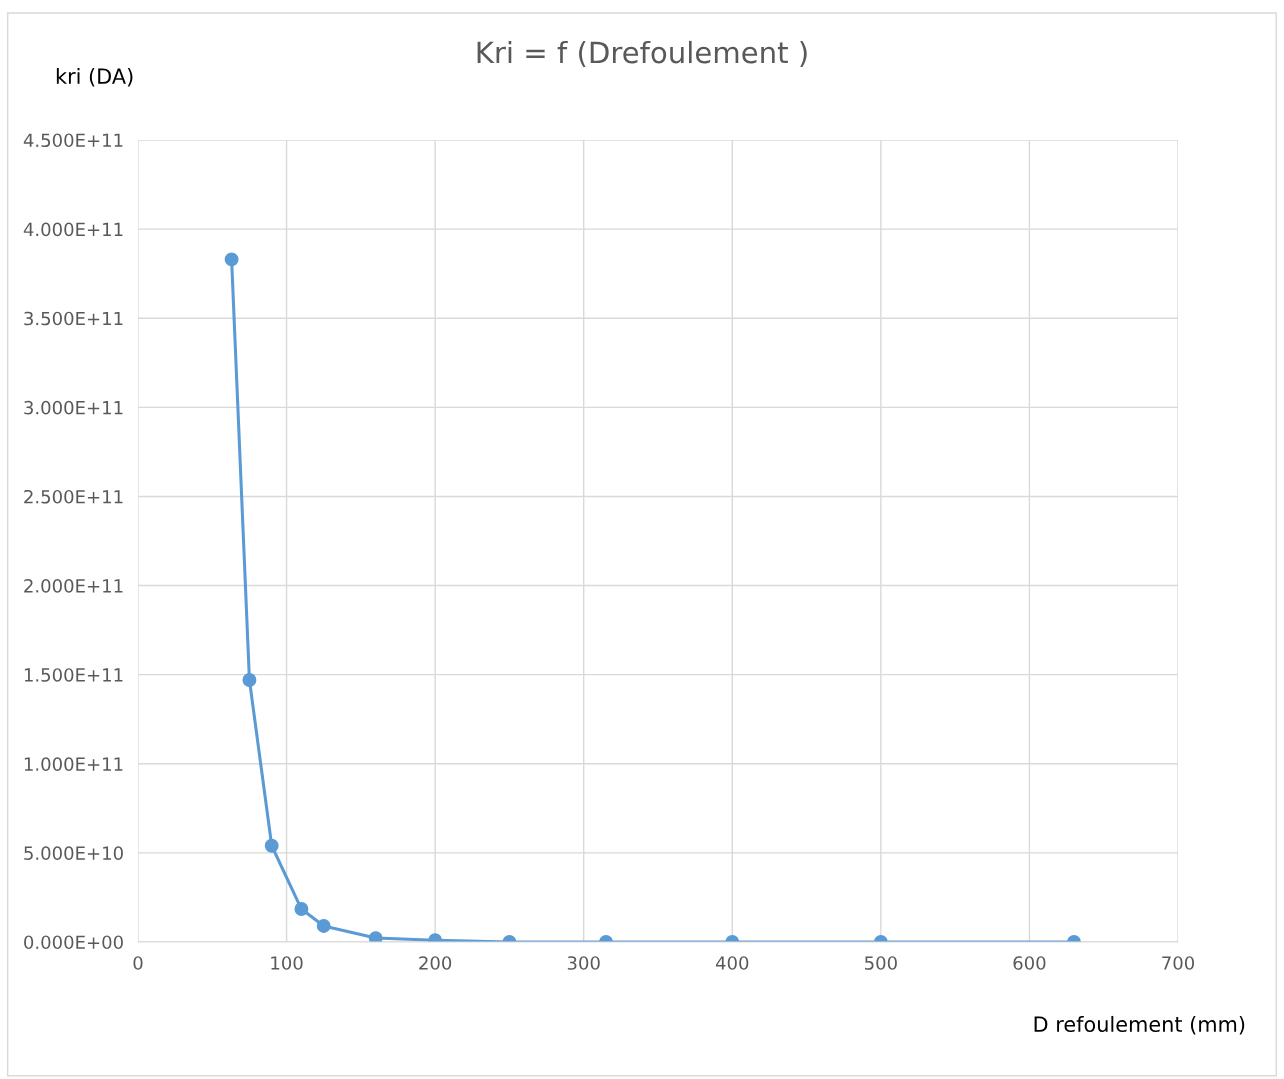 The image size is (1284, 1079). What do you see at coordinates (73, 764) in the screenshot?
I see `y-tick-label: 1.000E+11` at bounding box center [73, 764].